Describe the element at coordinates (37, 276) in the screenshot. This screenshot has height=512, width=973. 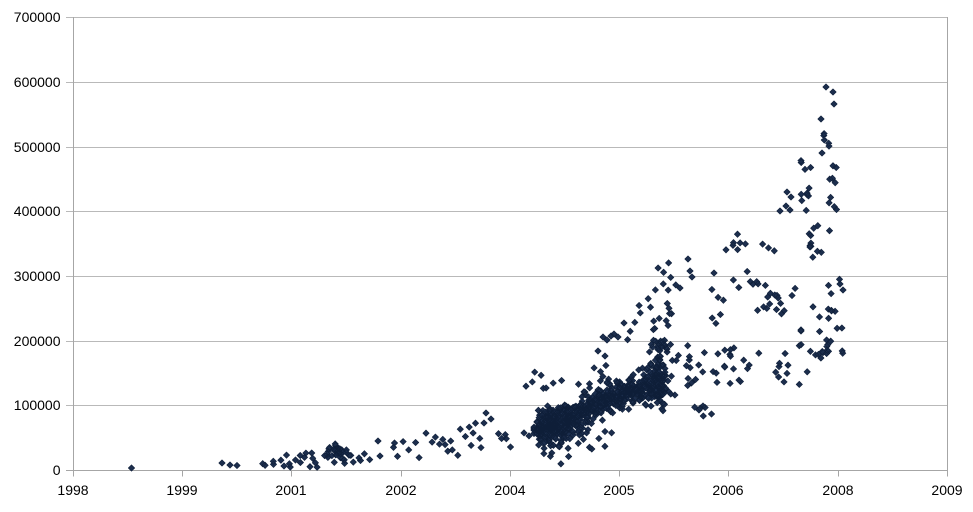
I see `svg-text: 300000` at that location.